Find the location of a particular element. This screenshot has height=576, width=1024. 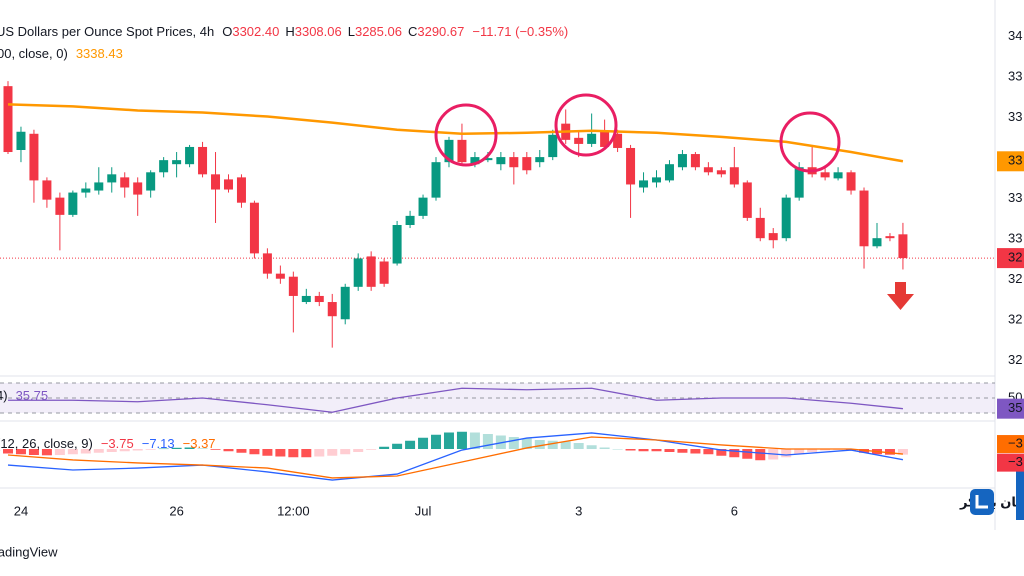

last-price-label: 32 is located at coordinates (1015, 257).